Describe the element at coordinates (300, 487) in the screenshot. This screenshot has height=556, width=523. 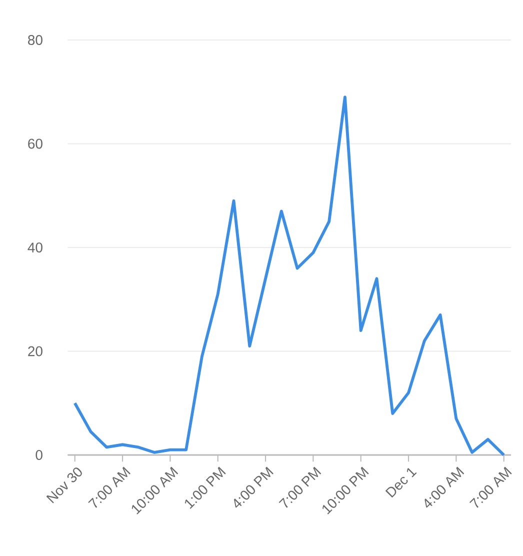
I see `x-tick-label: 7:00 PM` at that location.